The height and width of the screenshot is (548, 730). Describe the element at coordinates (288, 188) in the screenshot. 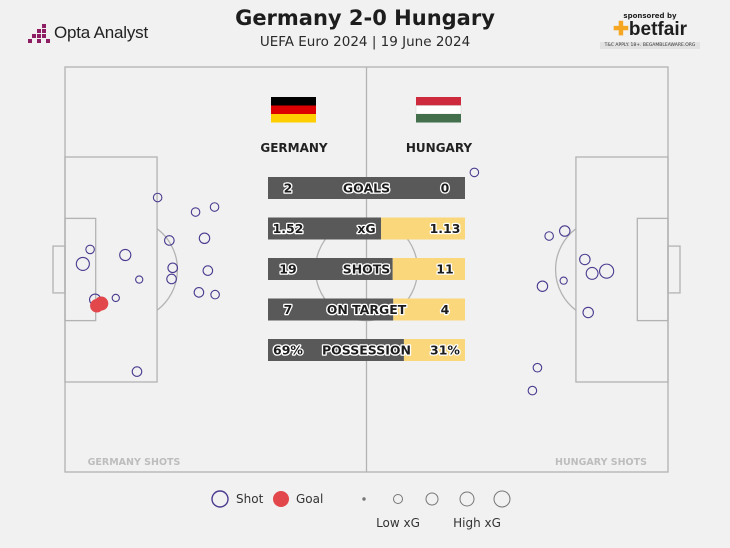

I see `stat-value-home: 2` at that location.